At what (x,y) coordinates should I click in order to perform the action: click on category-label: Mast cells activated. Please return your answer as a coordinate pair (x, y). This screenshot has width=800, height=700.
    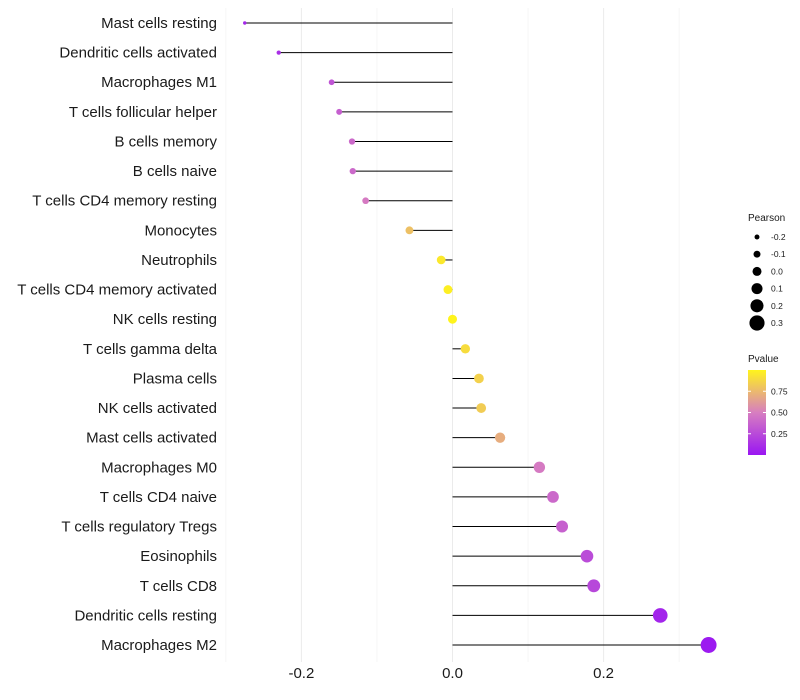
    Looking at the image, I should click on (151, 438).